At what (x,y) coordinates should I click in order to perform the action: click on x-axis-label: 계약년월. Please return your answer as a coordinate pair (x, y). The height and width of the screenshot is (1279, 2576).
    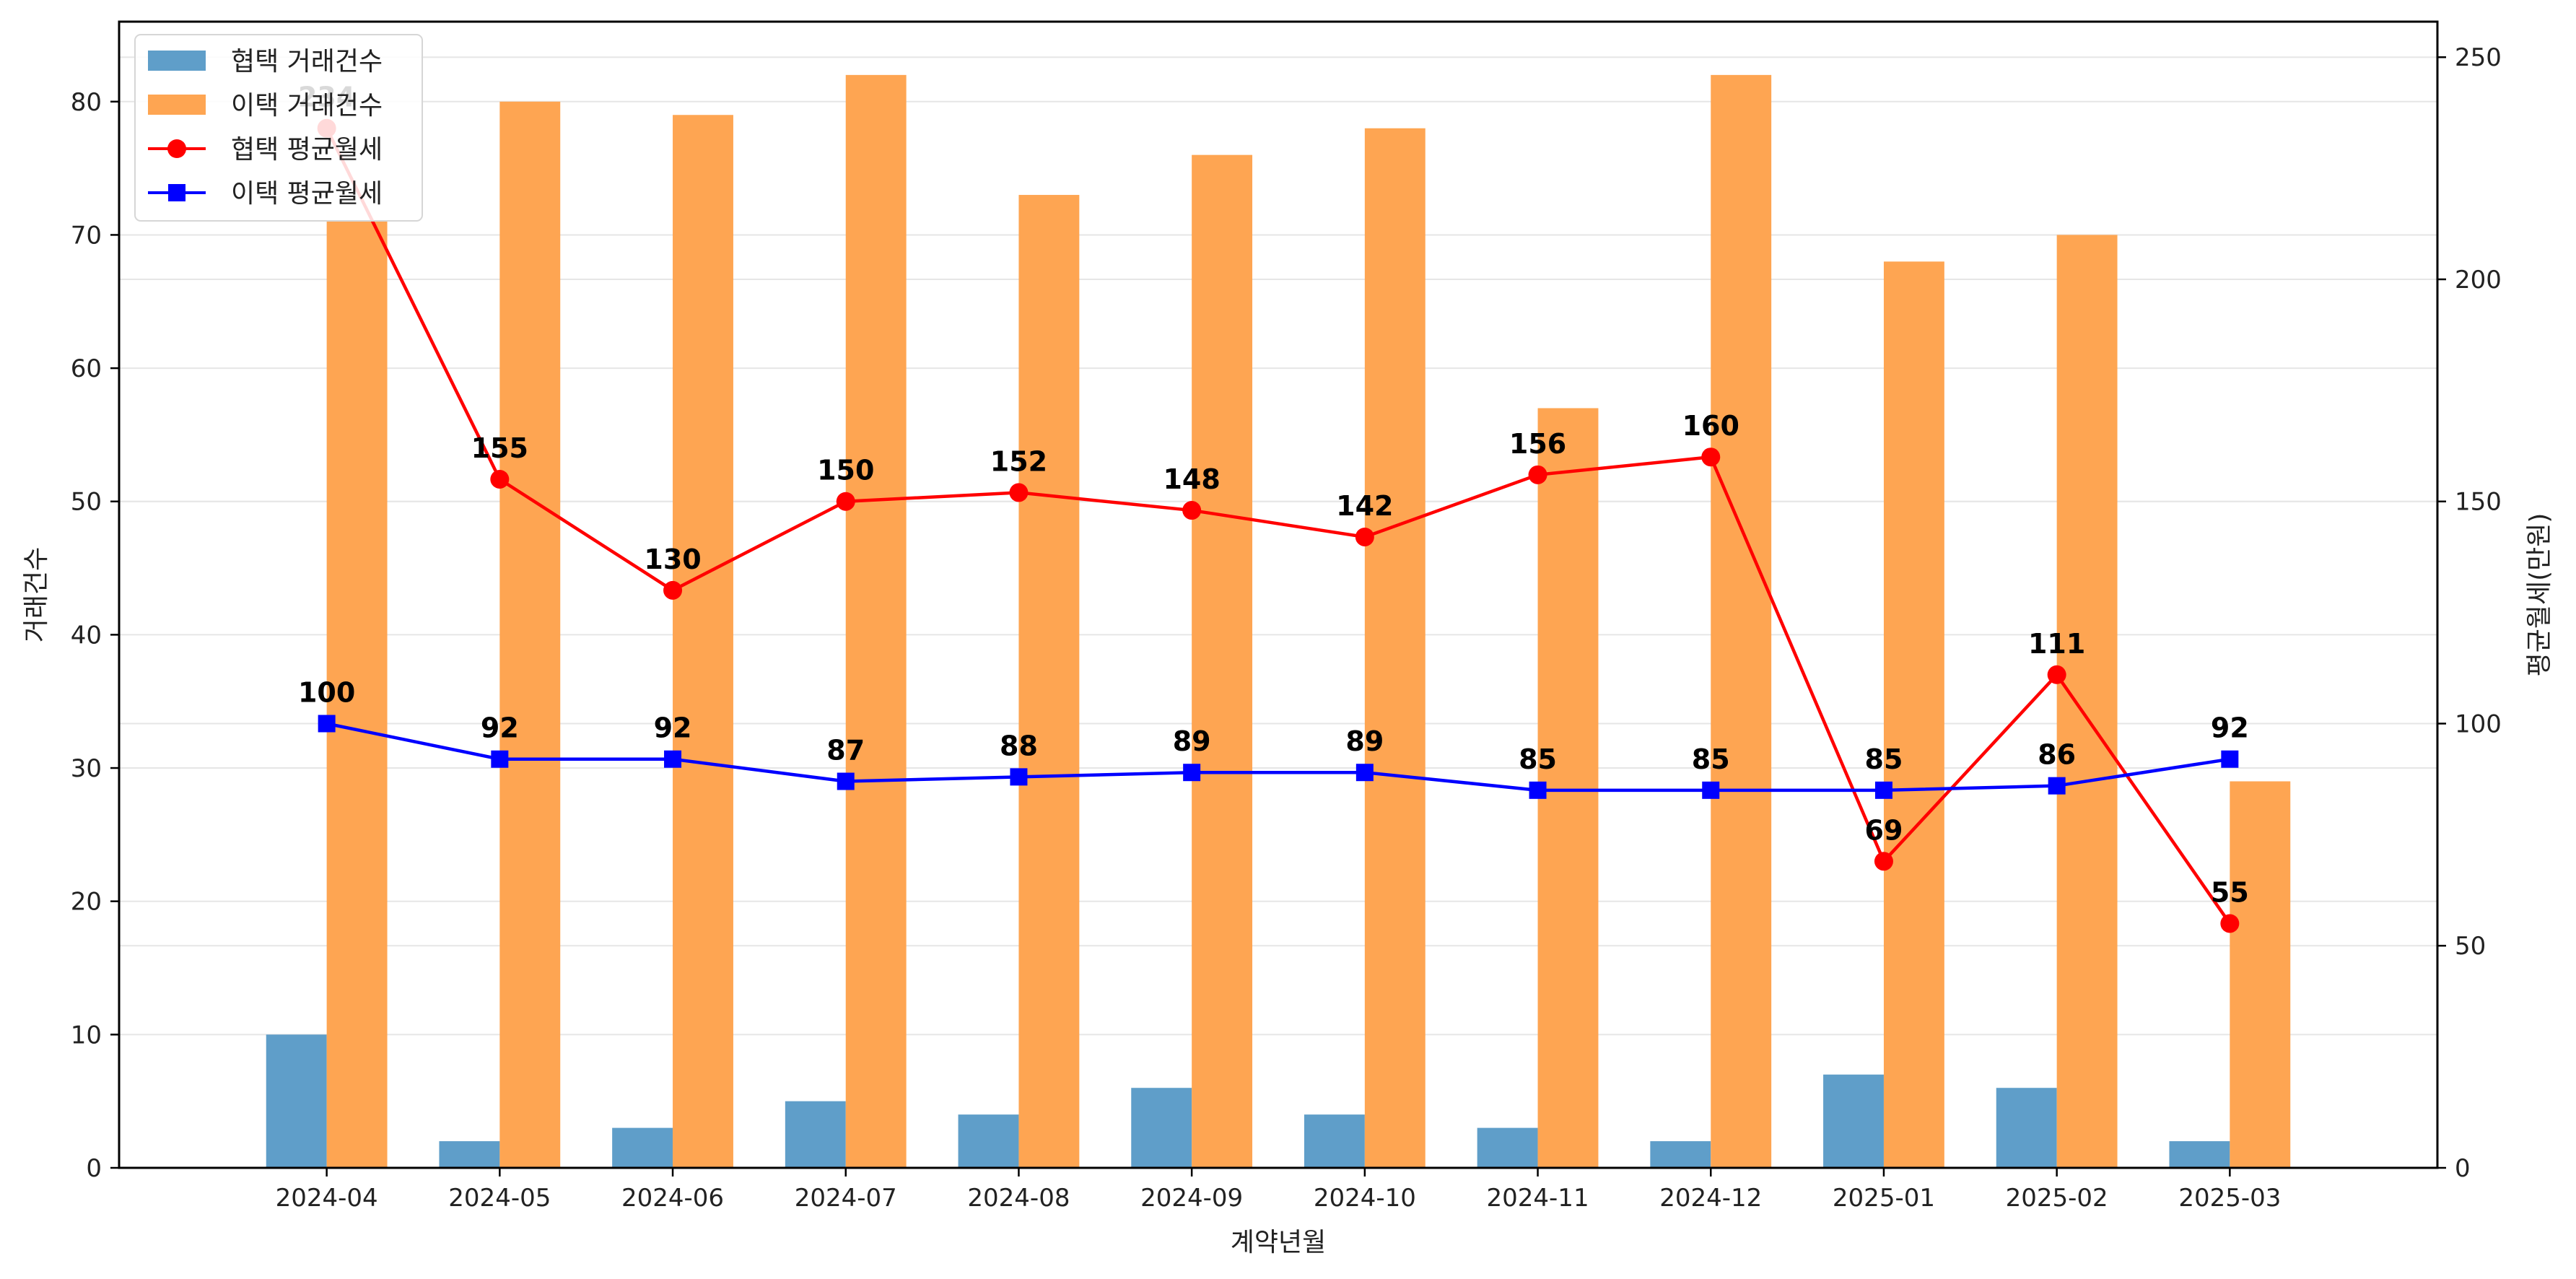
    Looking at the image, I should click on (1278, 1242).